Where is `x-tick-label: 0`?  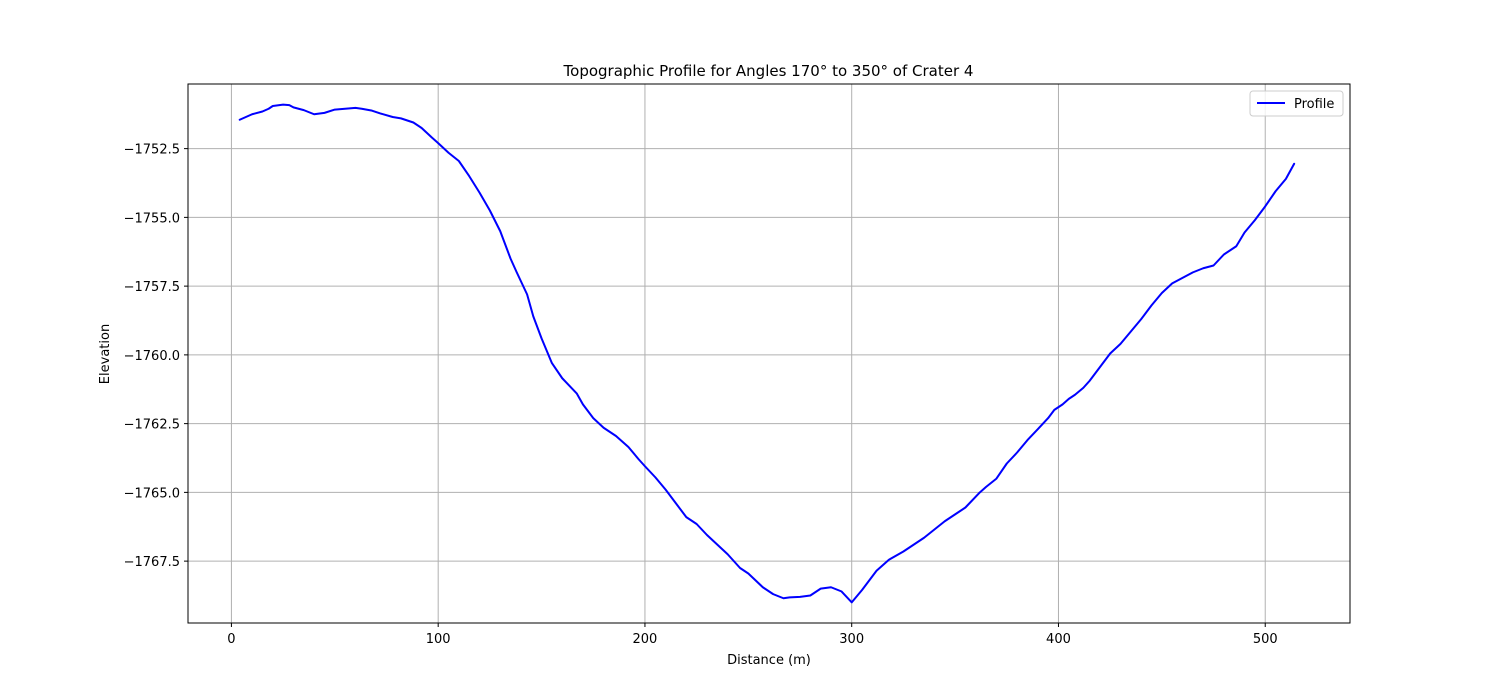
x-tick-label: 0 is located at coordinates (231, 639).